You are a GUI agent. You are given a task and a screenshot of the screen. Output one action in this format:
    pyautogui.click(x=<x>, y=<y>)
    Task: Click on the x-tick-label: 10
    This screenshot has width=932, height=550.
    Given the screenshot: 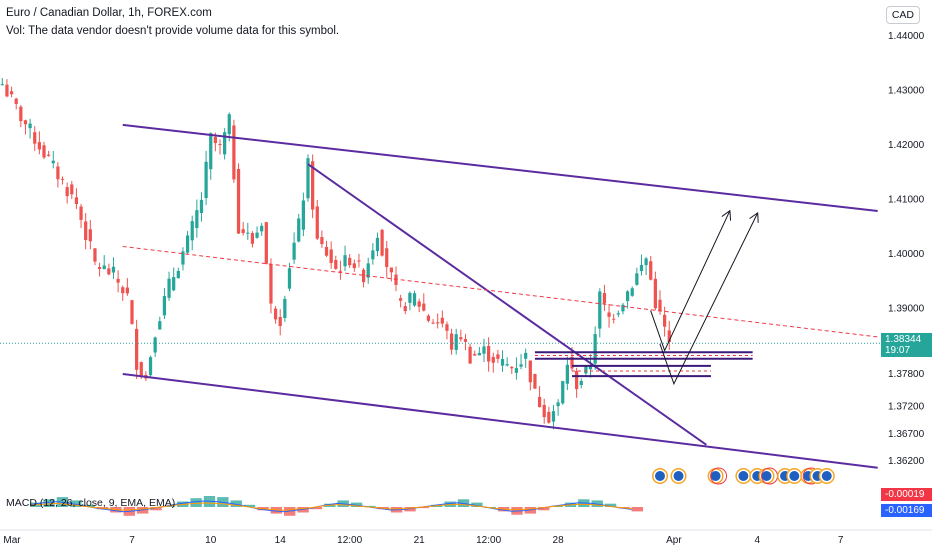 What is the action you would take?
    pyautogui.click(x=211, y=540)
    